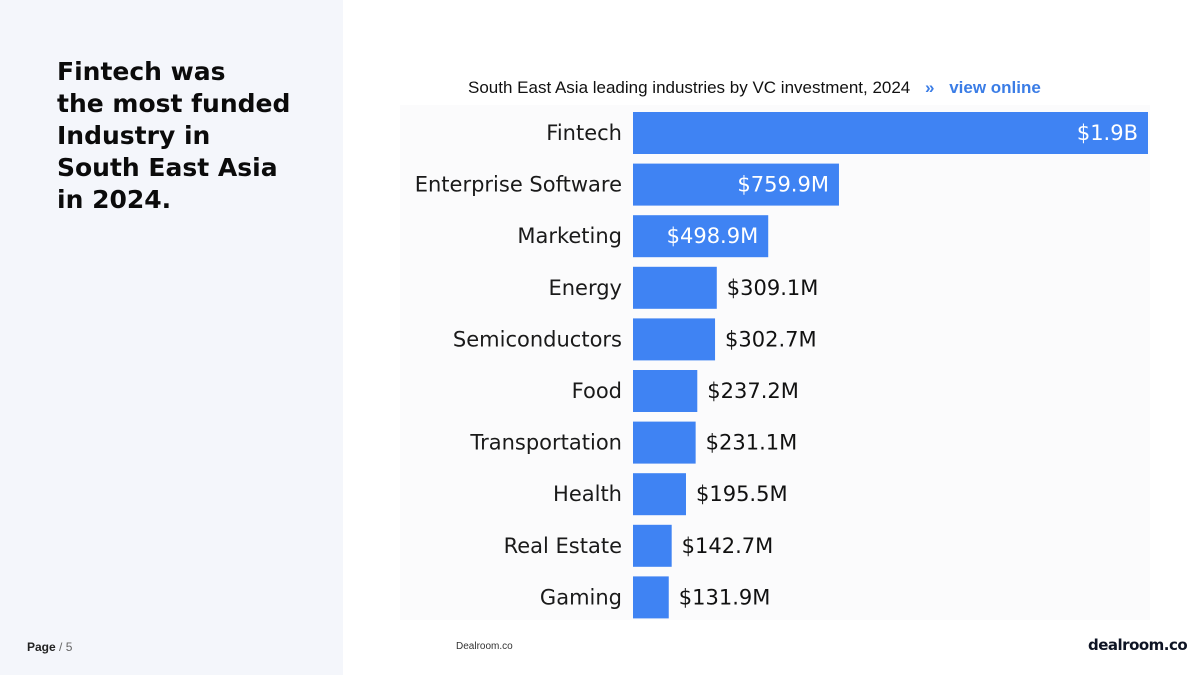  Describe the element at coordinates (545, 443) in the screenshot. I see `category-label: Transportation` at that location.